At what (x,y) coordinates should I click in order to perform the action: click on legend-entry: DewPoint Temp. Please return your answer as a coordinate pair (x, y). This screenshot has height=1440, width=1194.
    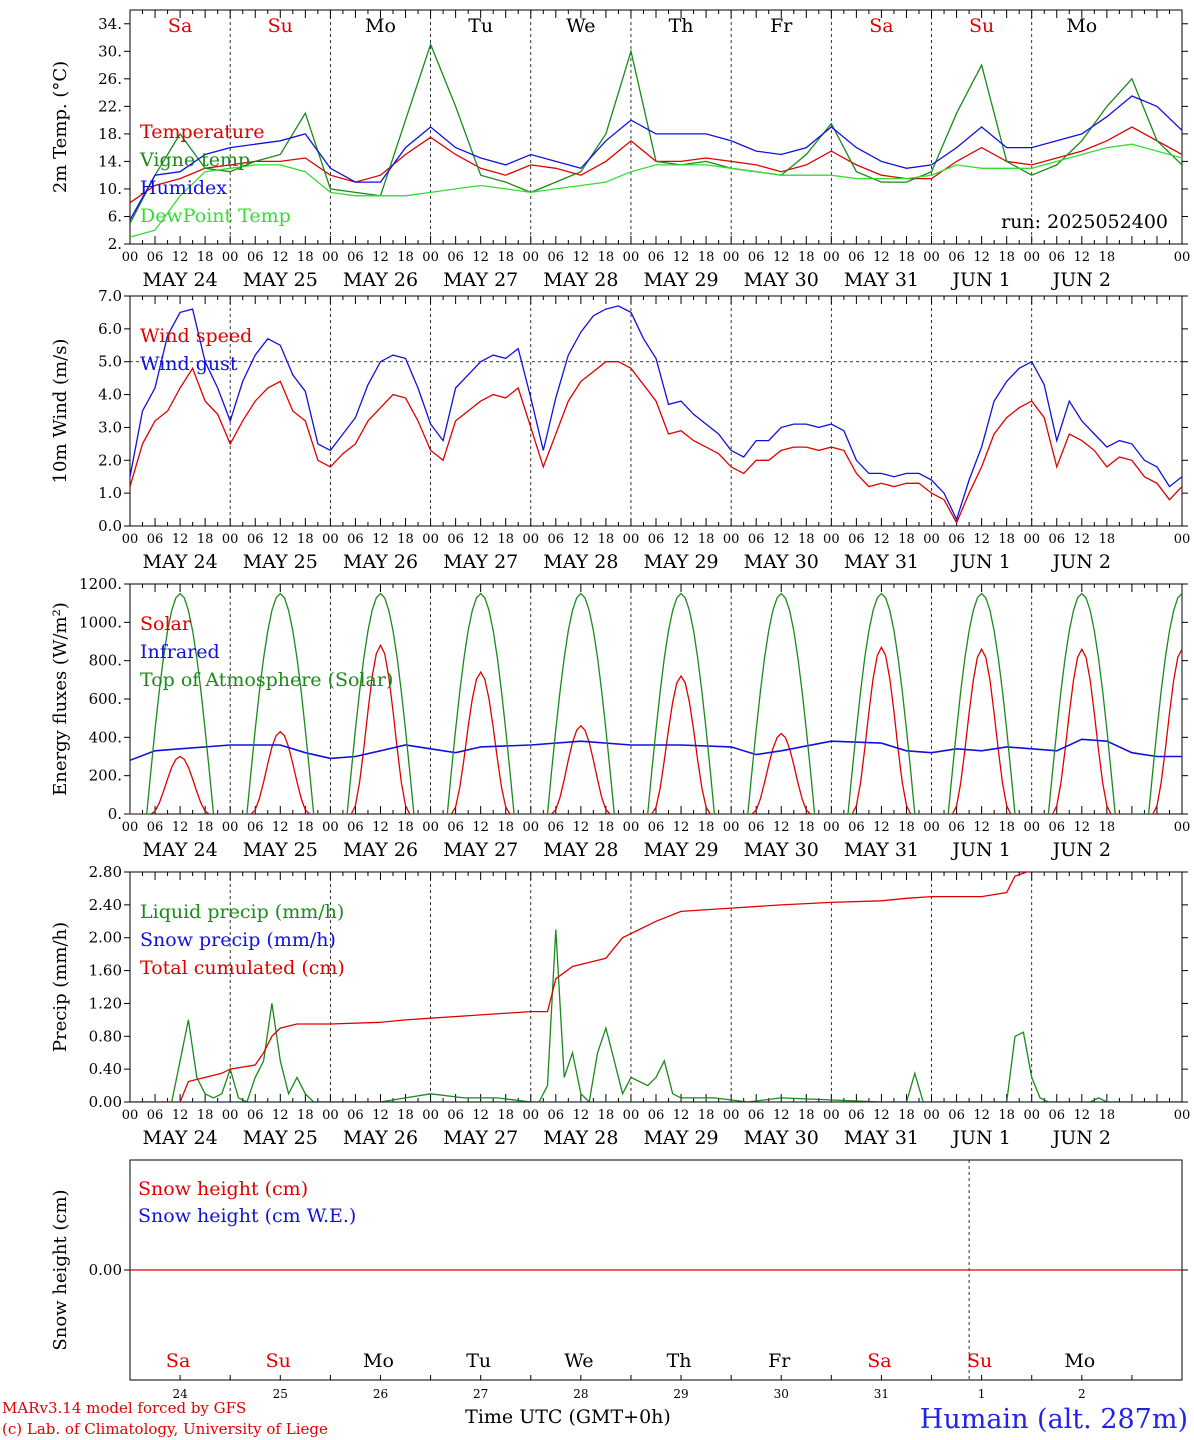
    Looking at the image, I should click on (215, 216).